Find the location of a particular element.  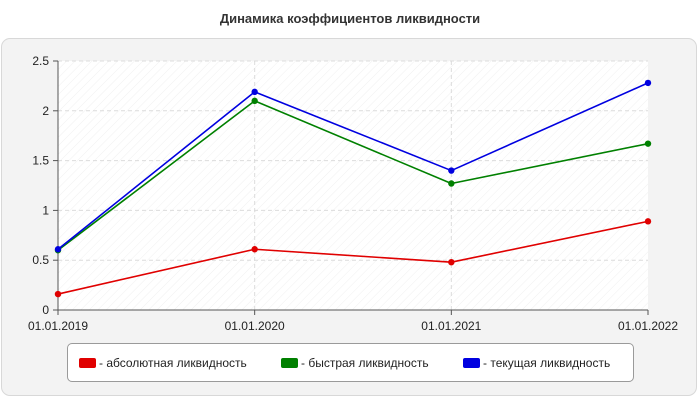

legend-label: - абсолютная ликвидность is located at coordinates (173, 363).